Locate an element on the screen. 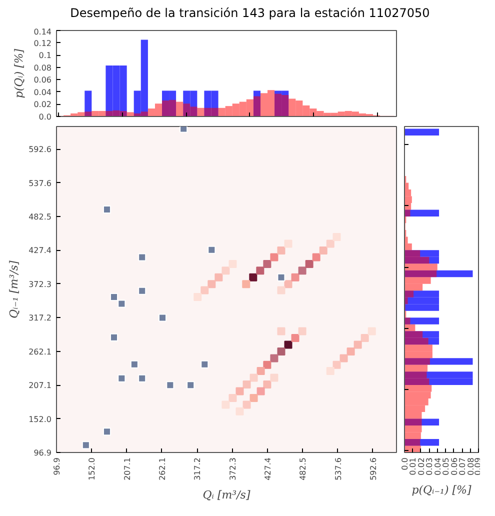 The image size is (495, 516). y-tick-label: 152.0 is located at coordinates (40, 419).